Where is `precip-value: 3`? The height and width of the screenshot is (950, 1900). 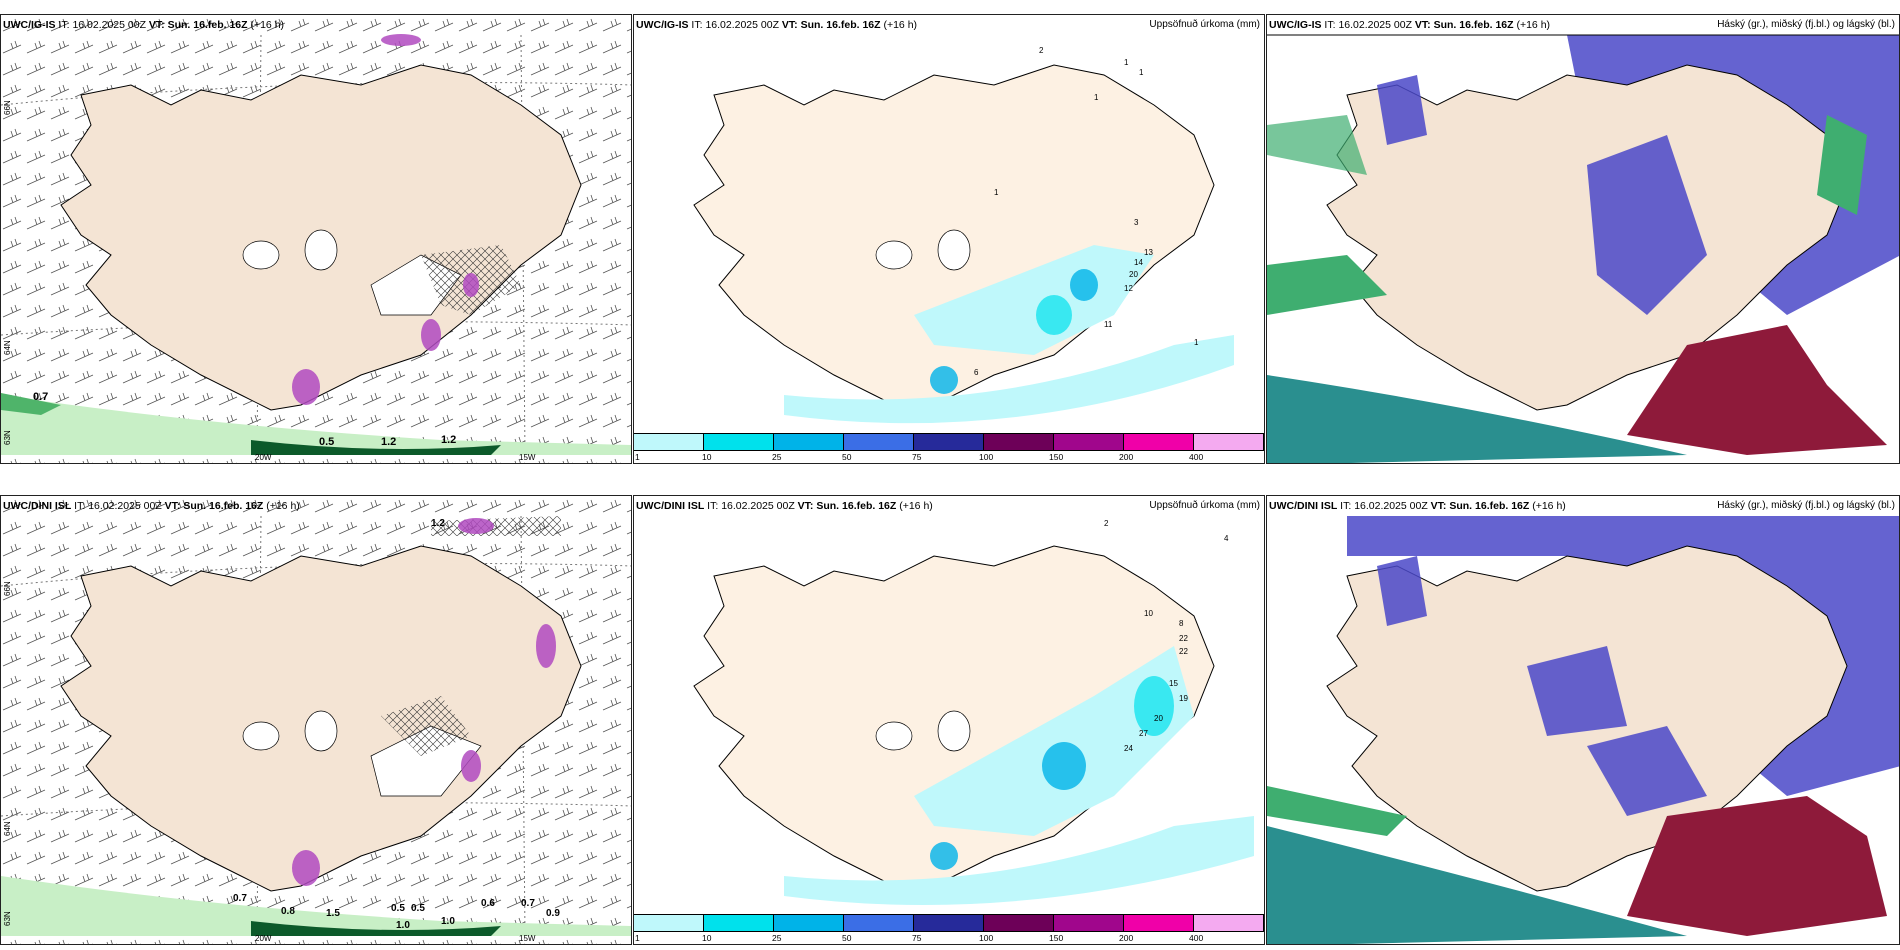 precip-value: 3 is located at coordinates (1136, 222).